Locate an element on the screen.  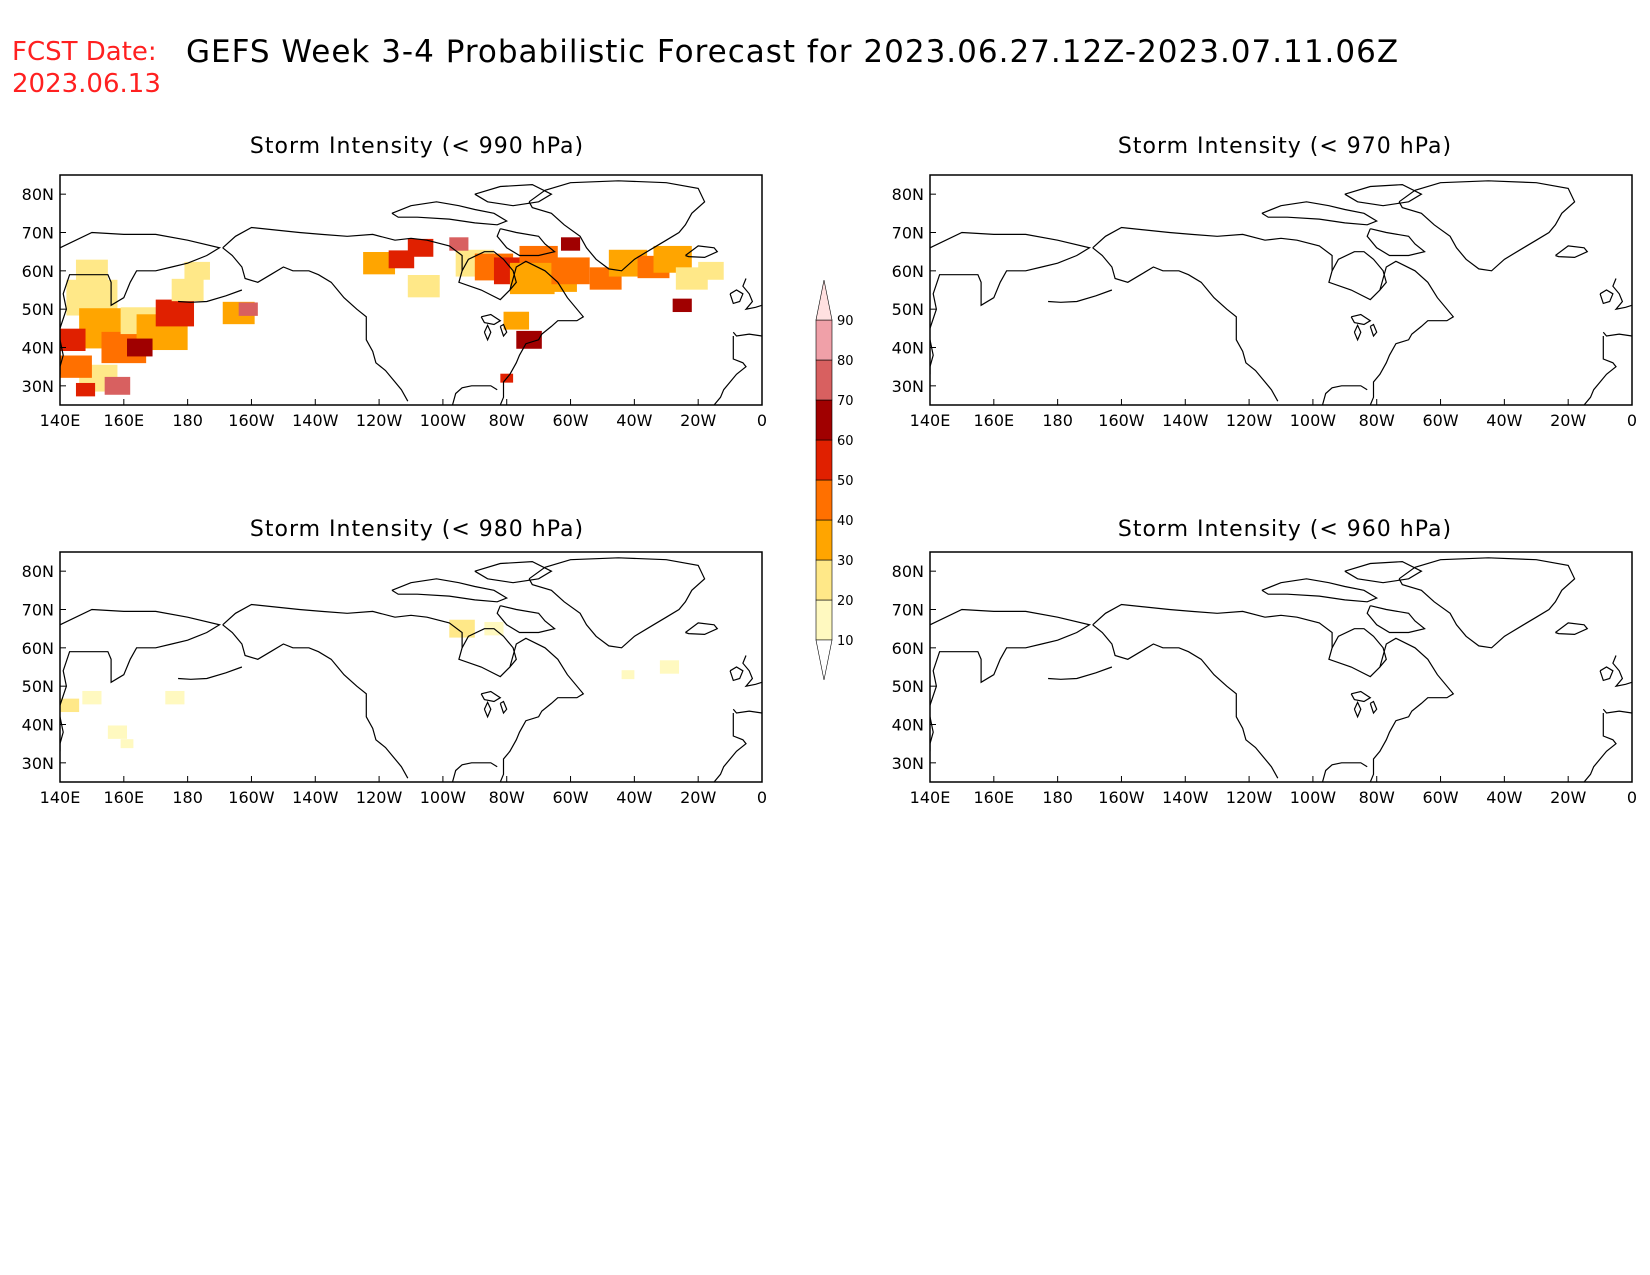
colorbar-arrow-bottom is located at coordinates (824, 660).